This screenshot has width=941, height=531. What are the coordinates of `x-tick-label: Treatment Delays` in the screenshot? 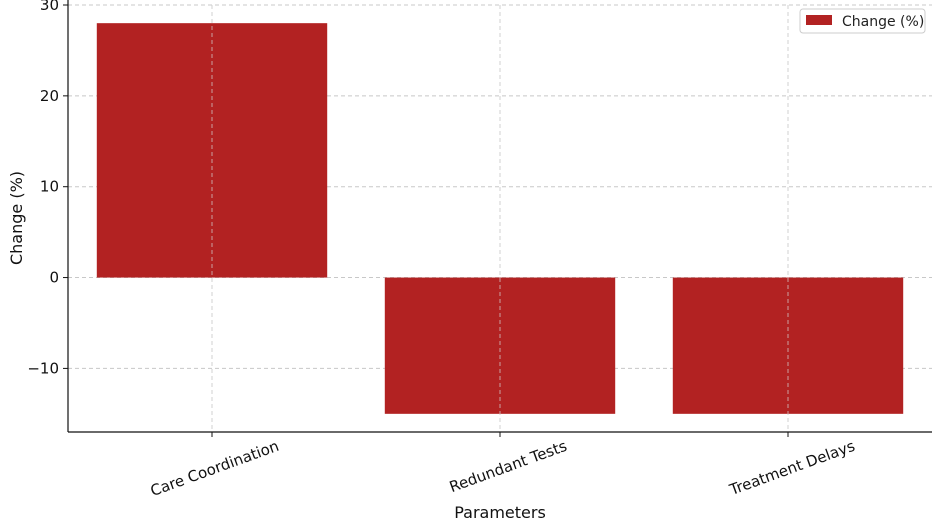 It's located at (791, 468).